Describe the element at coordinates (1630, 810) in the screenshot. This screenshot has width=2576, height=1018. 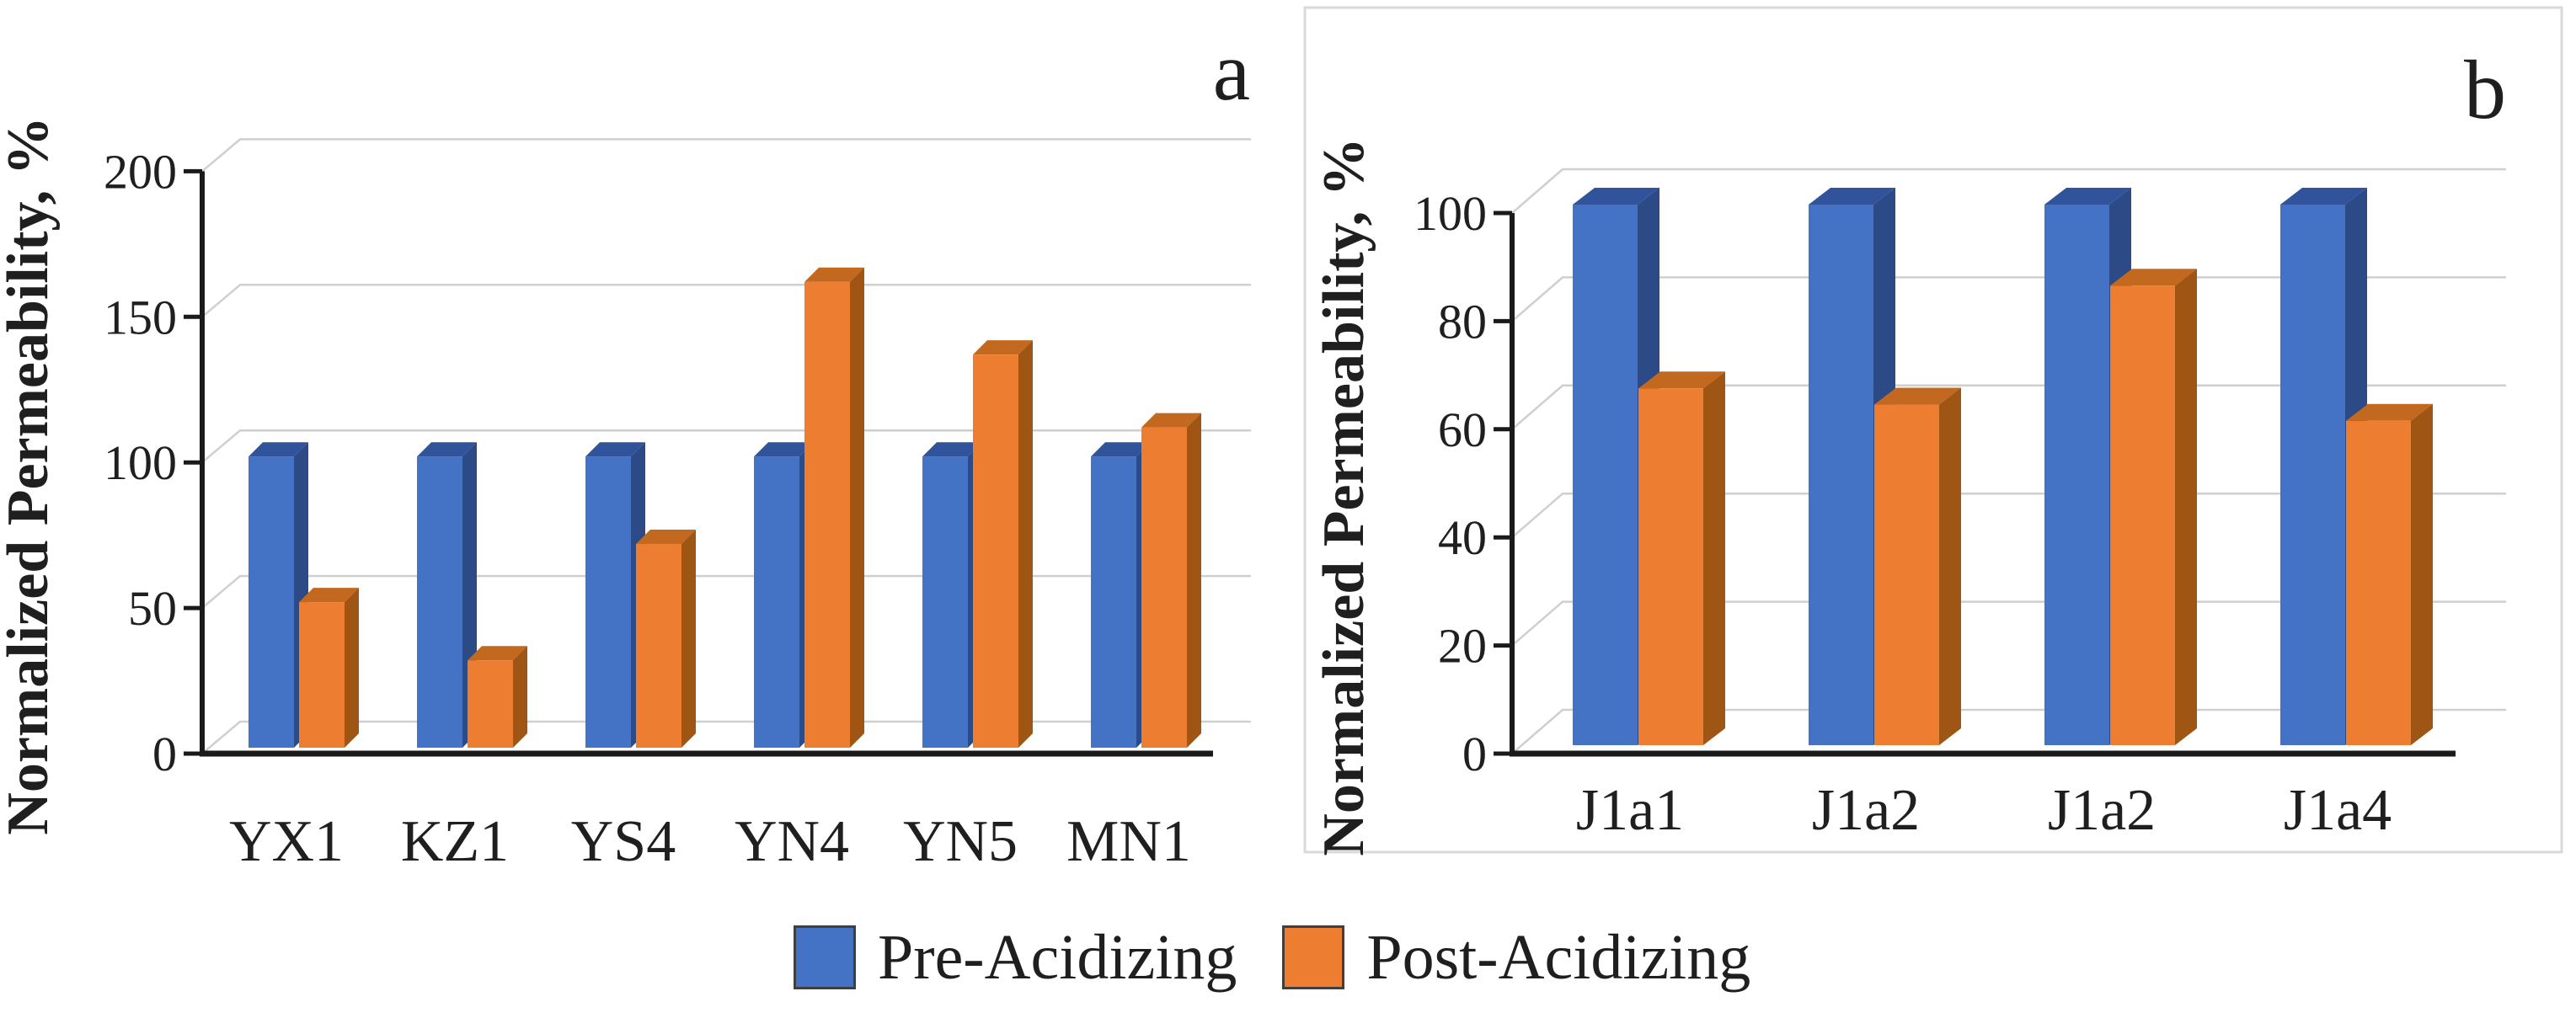
I see `panel-b-category-label-J1a1: J1a1` at that location.